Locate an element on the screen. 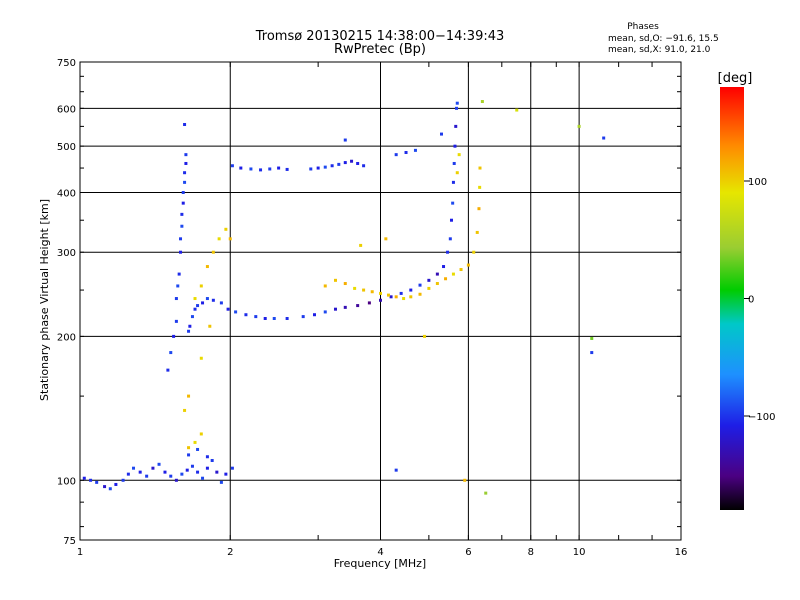  y-tick-label: 500 is located at coordinates (66, 147).